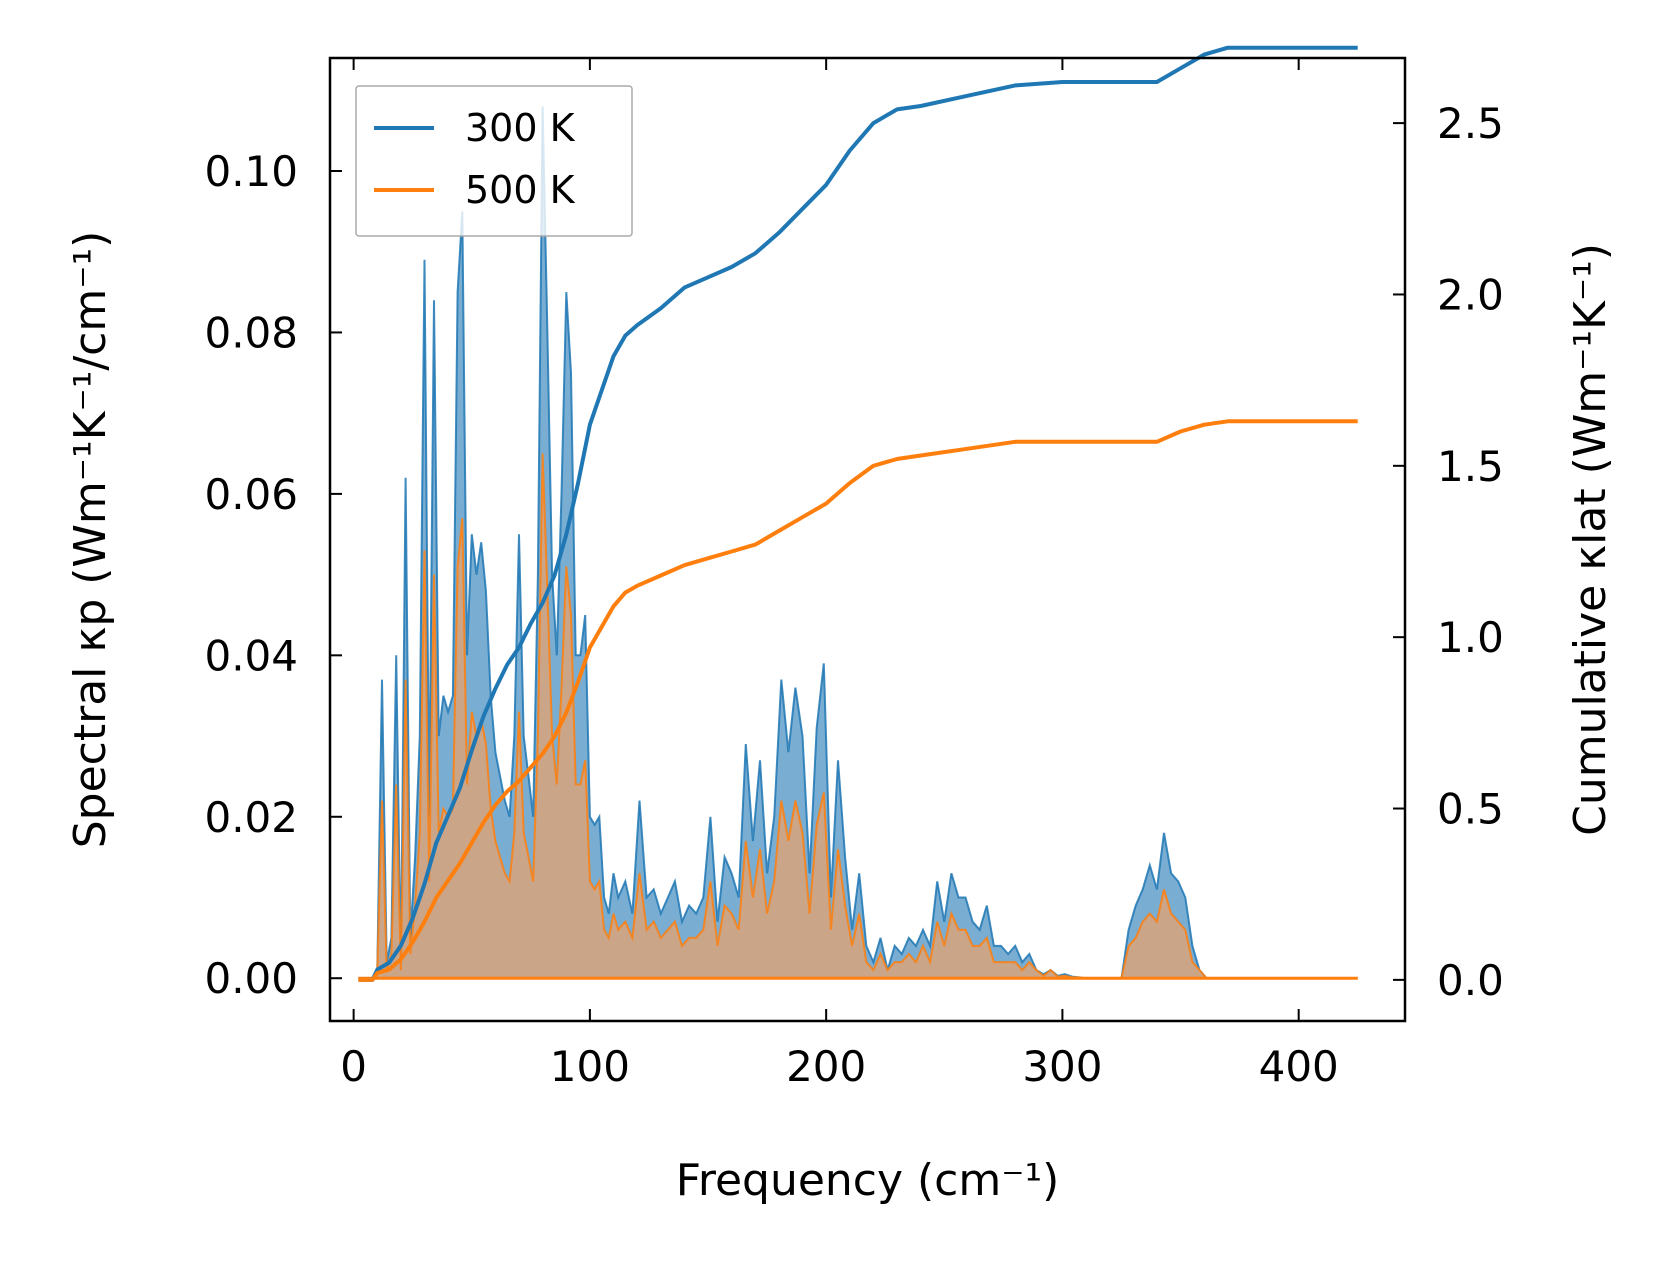  Describe the element at coordinates (1470, 294) in the screenshot. I see `y-right-tick-label: 2.0` at that location.